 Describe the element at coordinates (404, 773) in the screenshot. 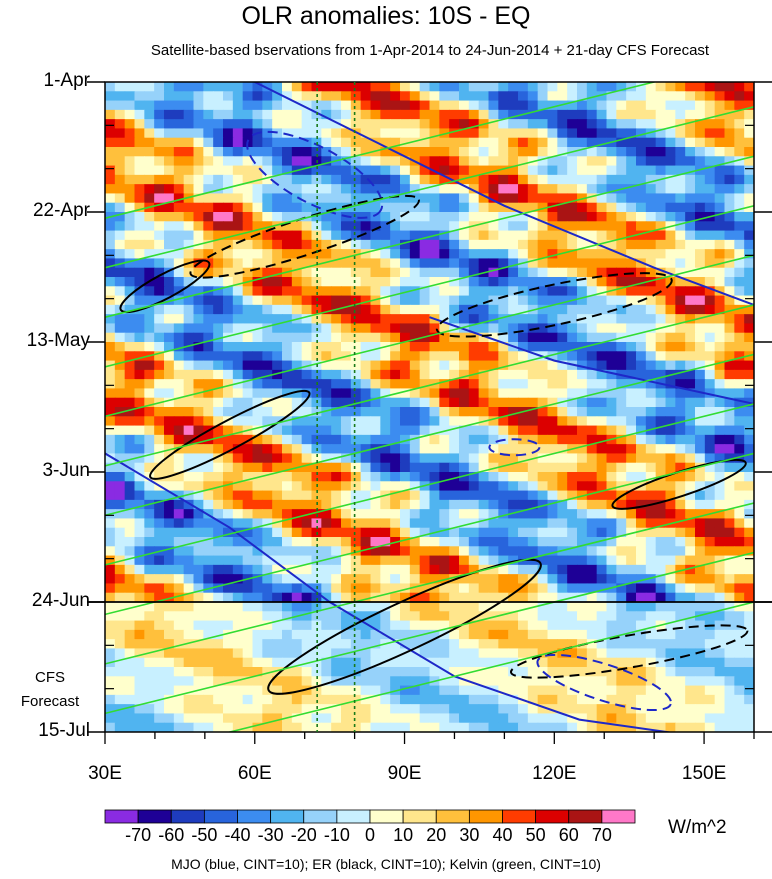

I see `x-tick-label: 90E` at that location.